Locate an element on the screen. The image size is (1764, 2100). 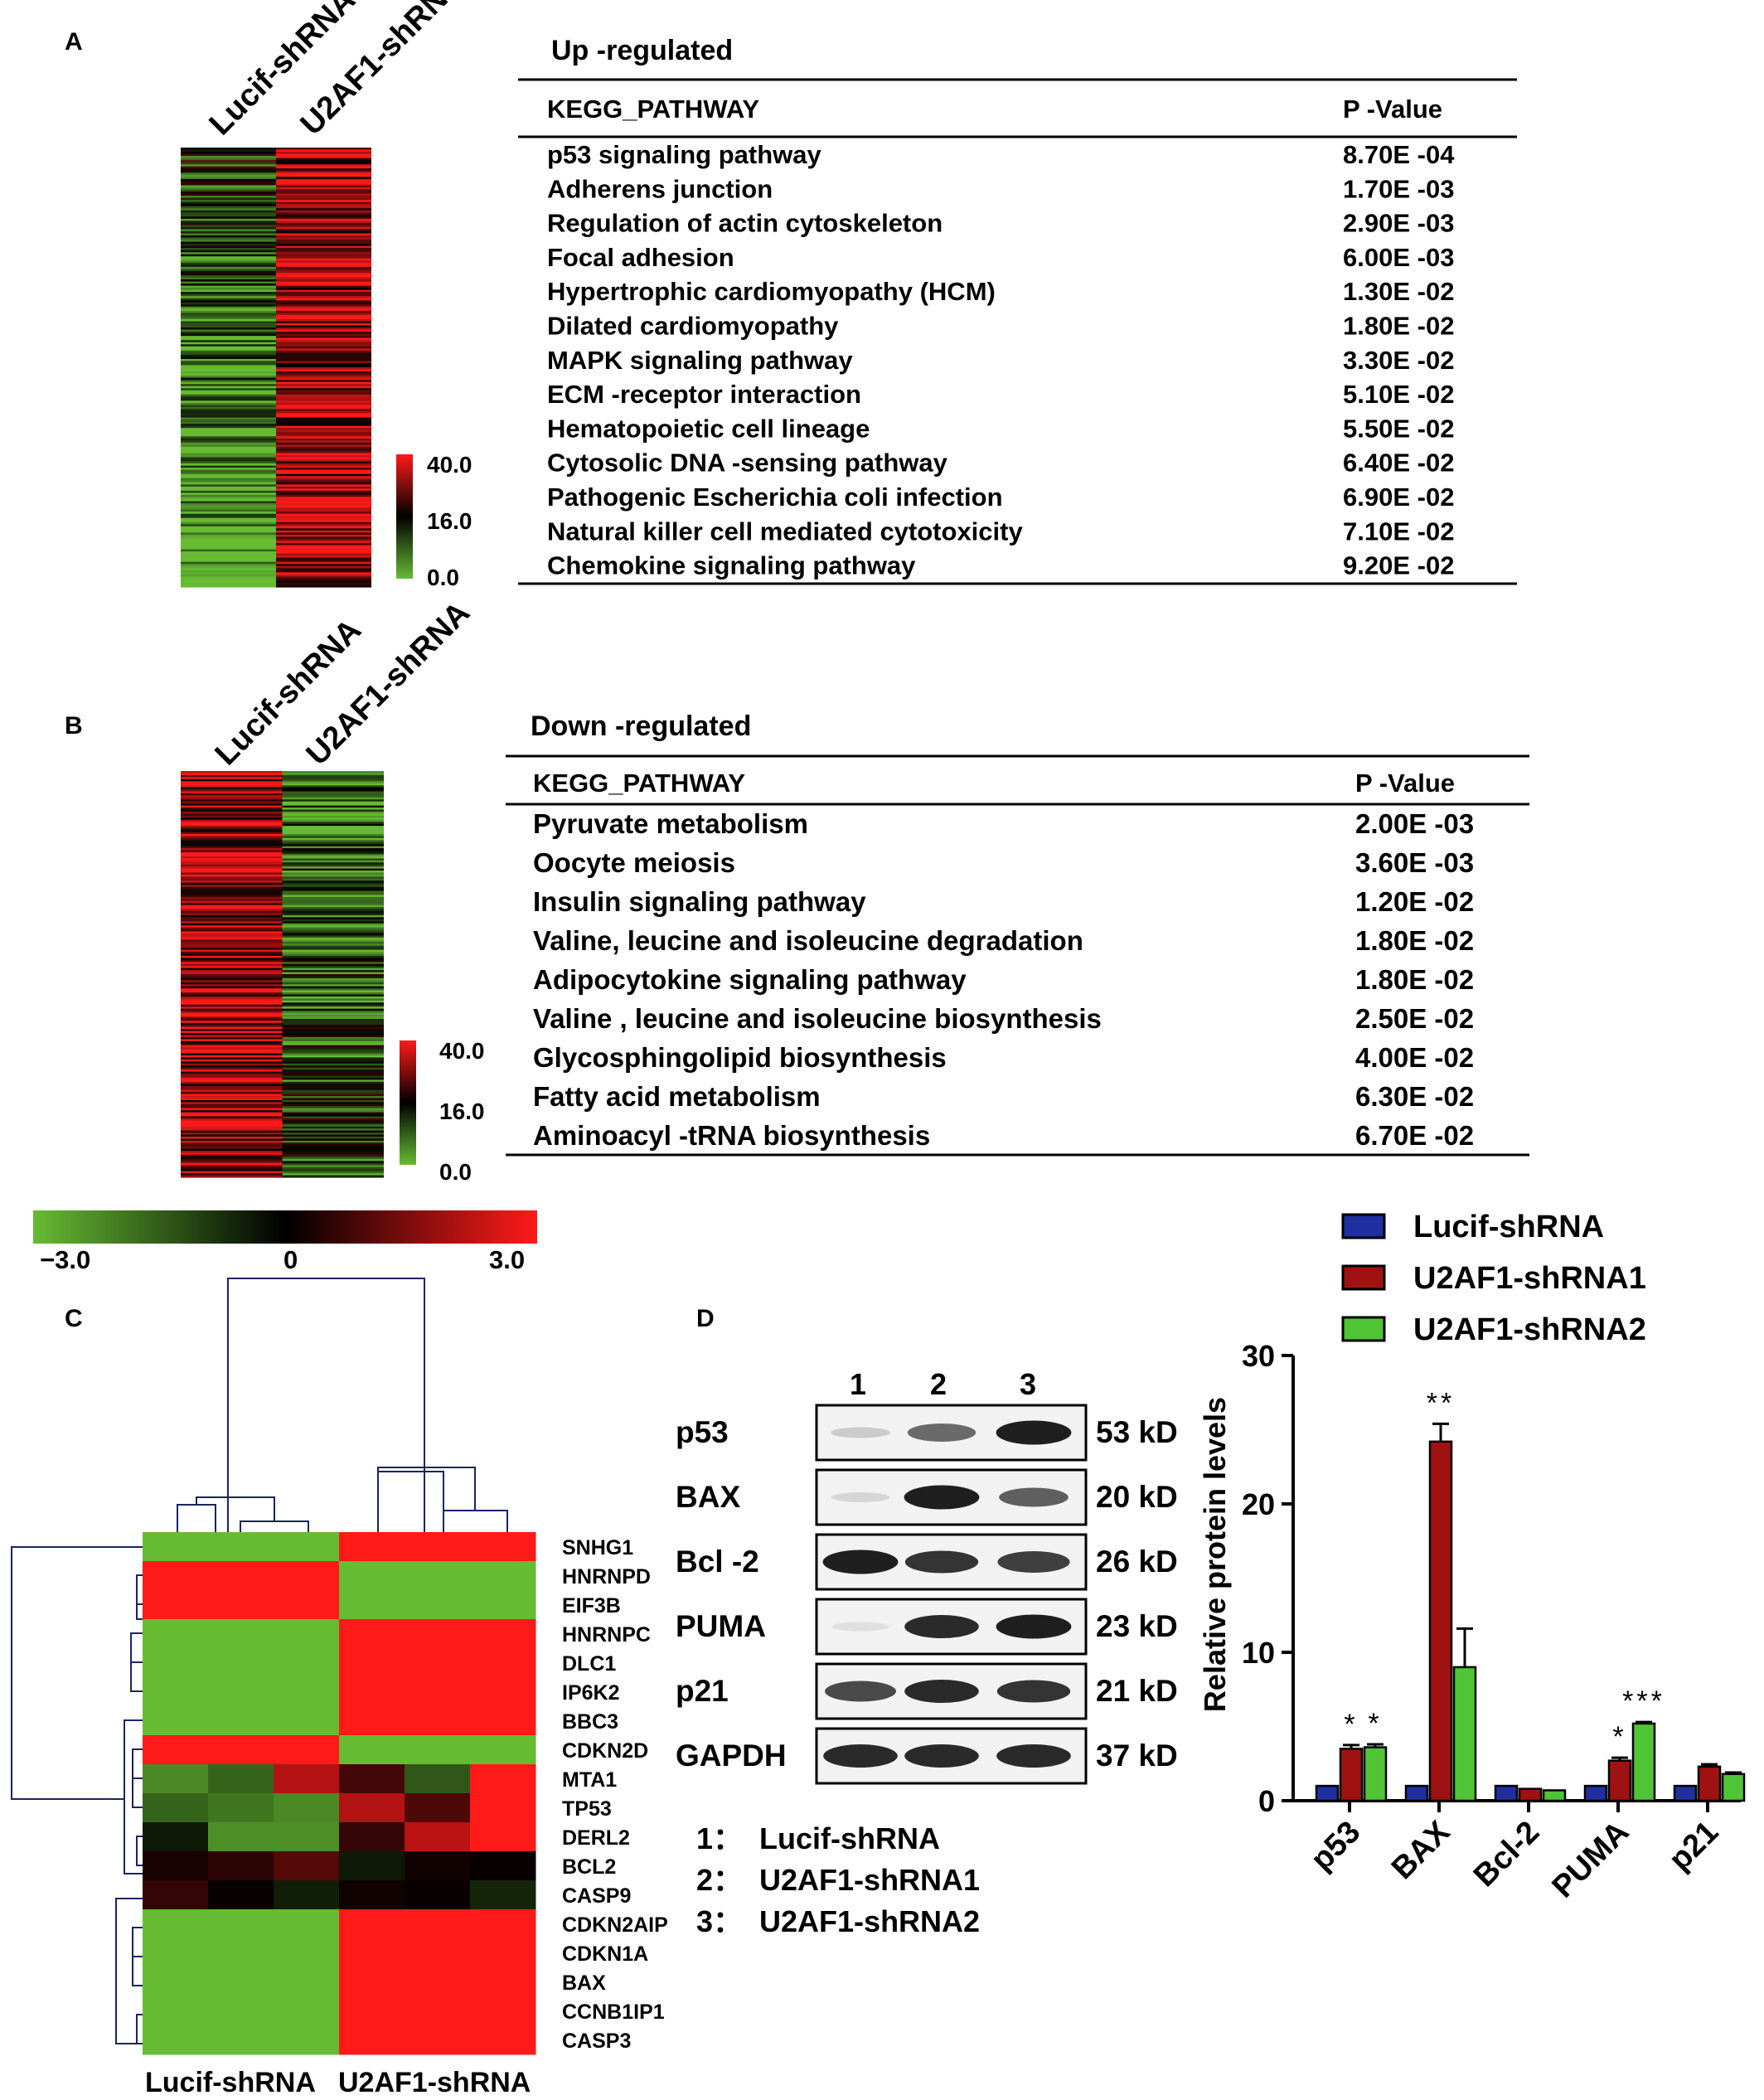
chart-legend: Lucif-shRNA U2AF1-shRNA1 U2AF1-shRNA2 is located at coordinates (1493, 1278).